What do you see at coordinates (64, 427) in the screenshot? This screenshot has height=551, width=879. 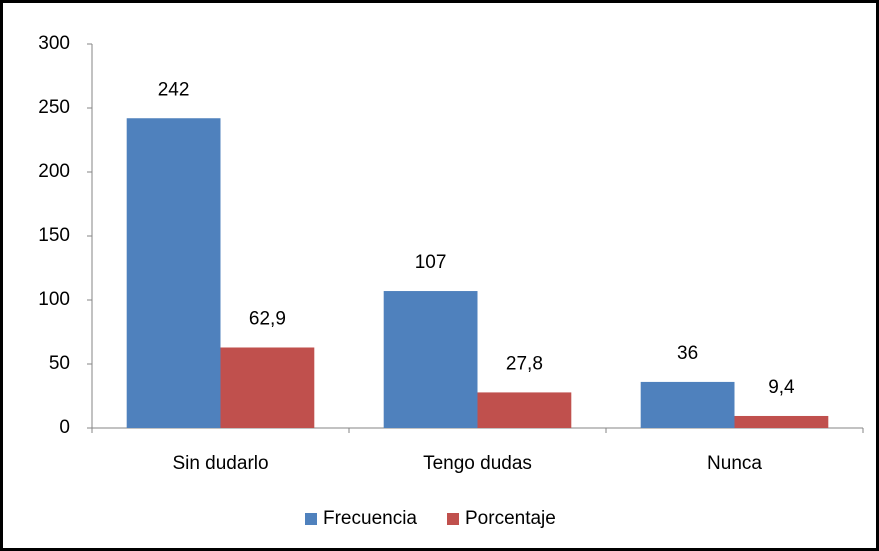 I see `y-tick-label: 0` at bounding box center [64, 427].